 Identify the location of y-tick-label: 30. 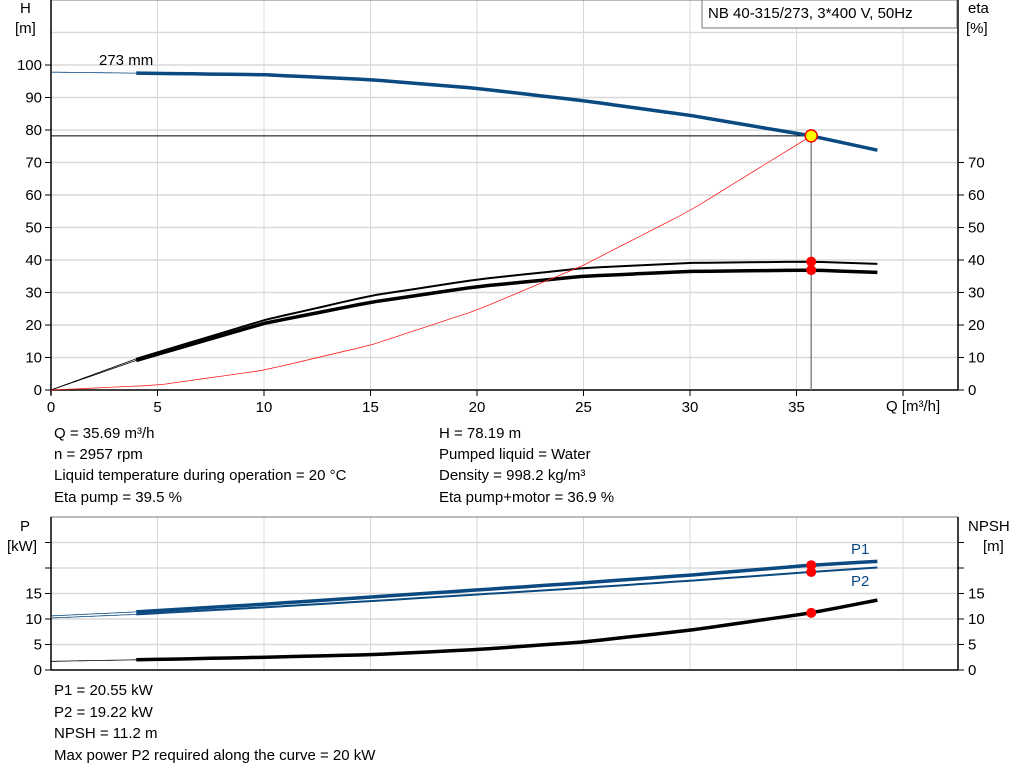
(33, 293).